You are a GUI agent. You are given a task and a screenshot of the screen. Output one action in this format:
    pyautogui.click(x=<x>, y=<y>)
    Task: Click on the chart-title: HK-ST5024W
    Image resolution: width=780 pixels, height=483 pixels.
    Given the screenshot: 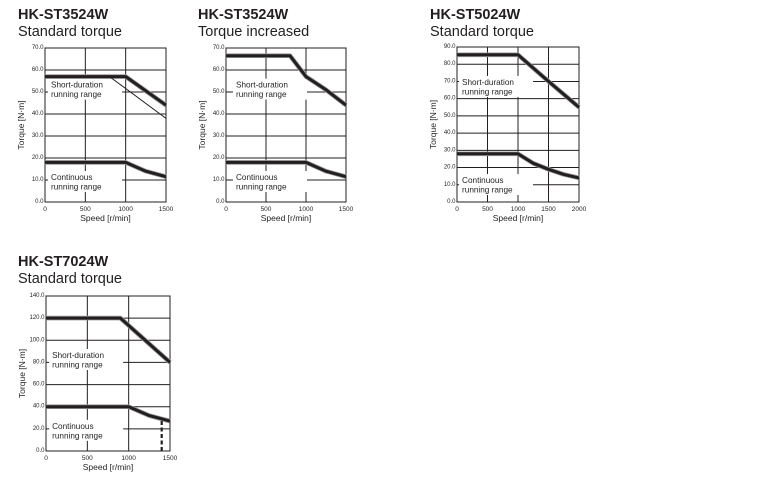 What is the action you would take?
    pyautogui.click(x=475, y=15)
    